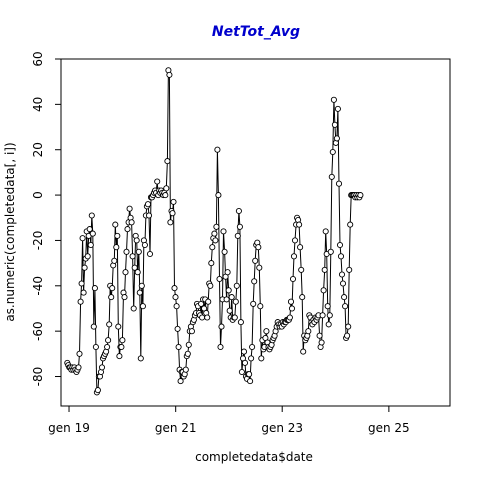 The image size is (480, 480). Describe the element at coordinates (10, 231) in the screenshot. I see `y-axis-label: as.numeric(completedata[, i])` at that location.